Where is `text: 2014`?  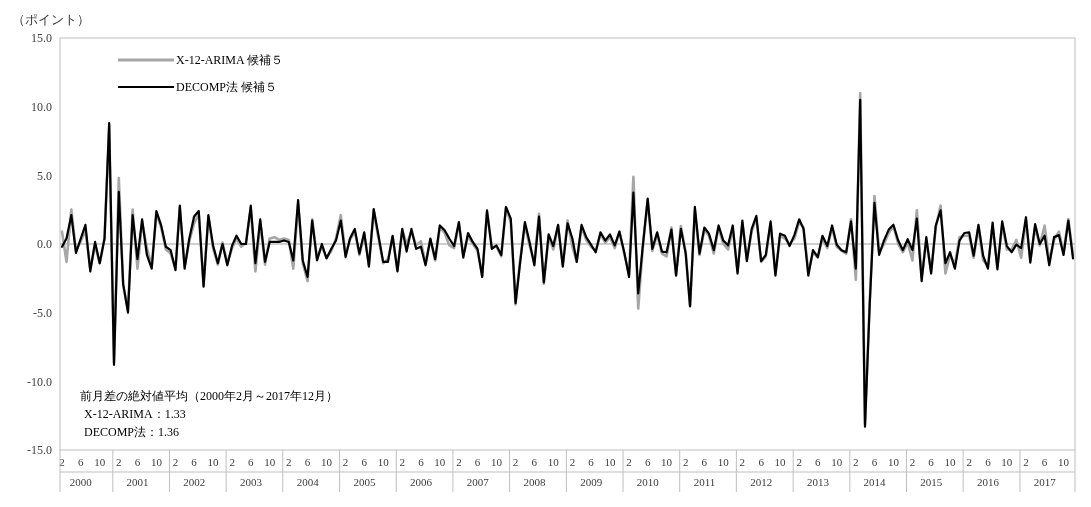 text: 2014 is located at coordinates (875, 482).